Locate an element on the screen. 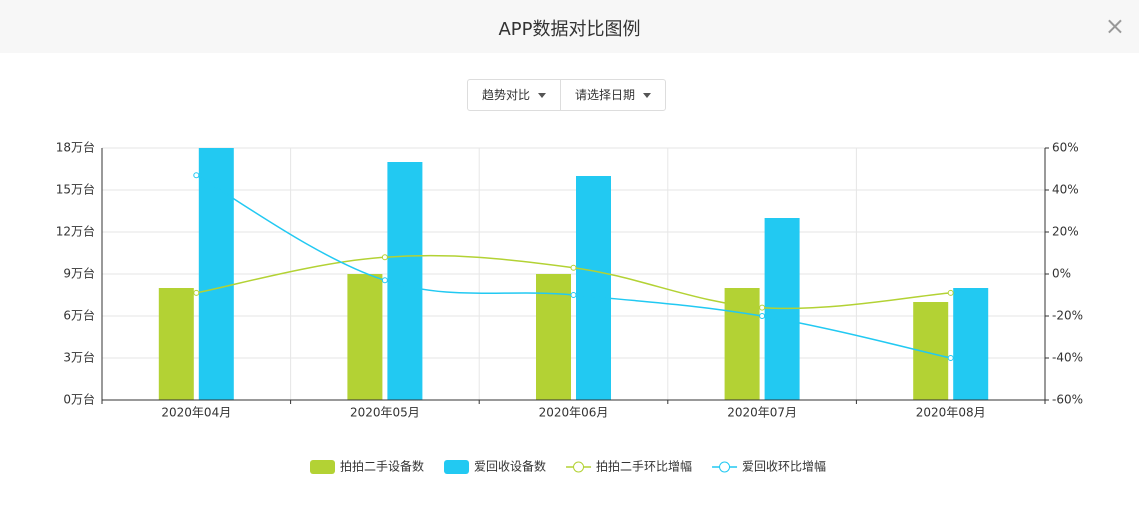 The image size is (1139, 510). y-tick-label: 15万台 is located at coordinates (75, 189).